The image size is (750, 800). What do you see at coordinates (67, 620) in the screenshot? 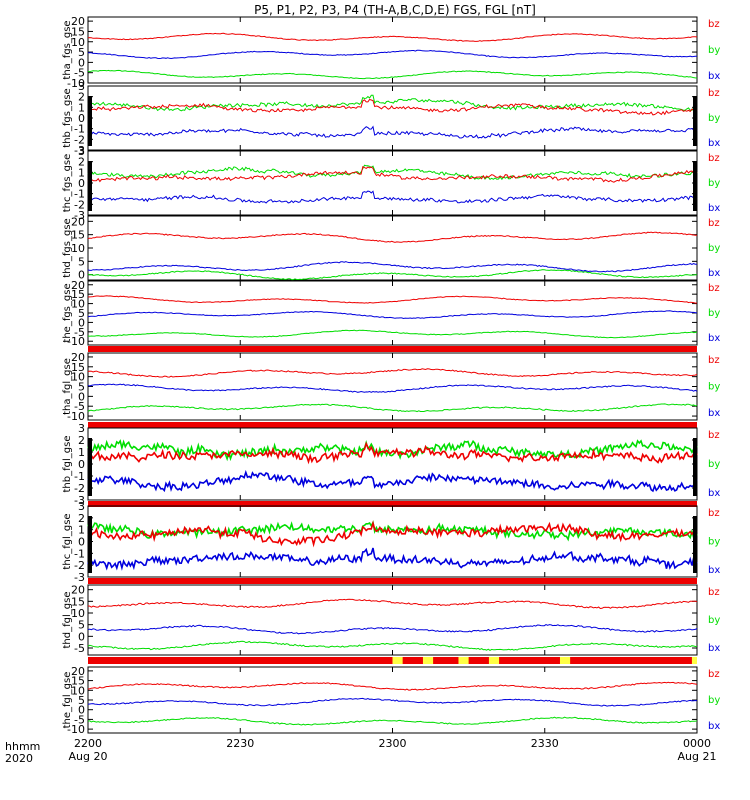
I see `y-axis-label: thd_fgl_gse` at bounding box center [67, 620].